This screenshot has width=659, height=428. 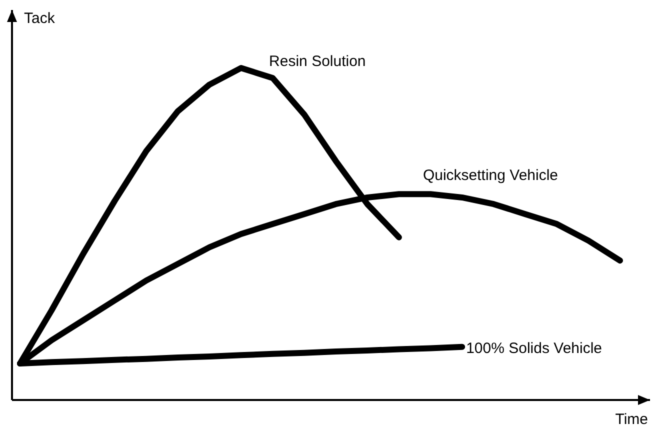 What do you see at coordinates (490, 175) in the screenshot?
I see `series-label: Quicksetting Vehicle` at bounding box center [490, 175].